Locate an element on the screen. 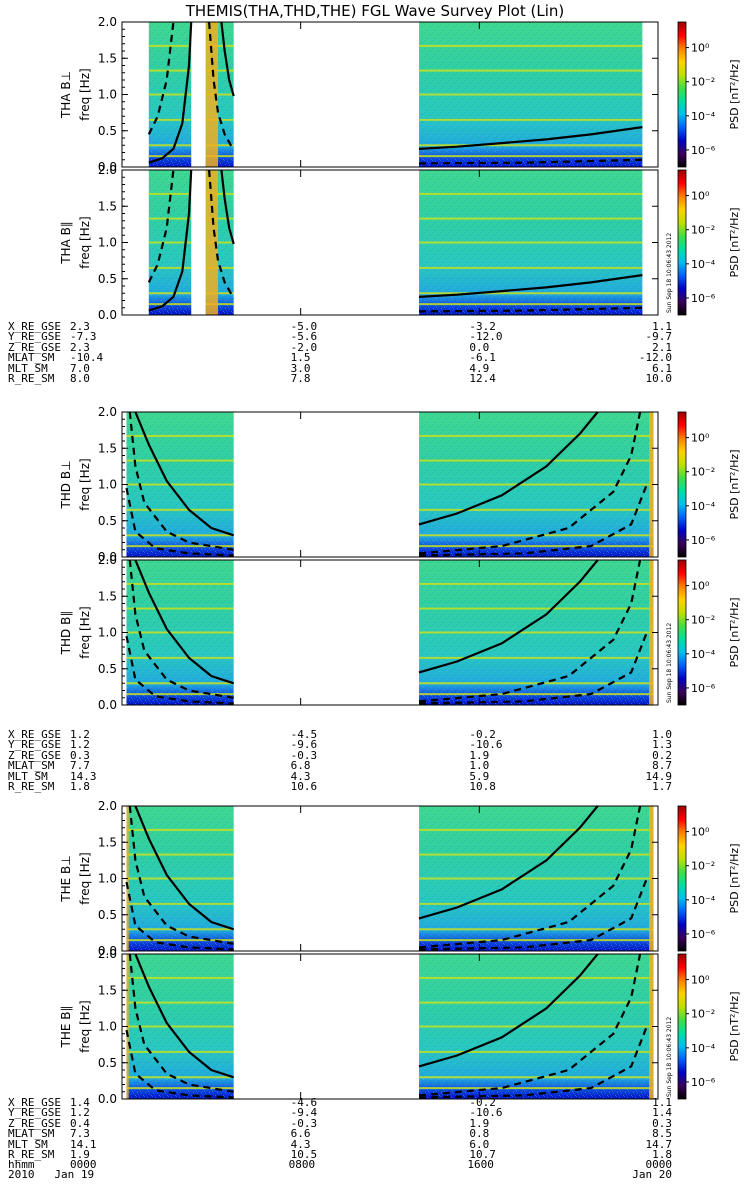 The image size is (750, 1200). ephemeris-value: 10.7 is located at coordinates (482, 1154).